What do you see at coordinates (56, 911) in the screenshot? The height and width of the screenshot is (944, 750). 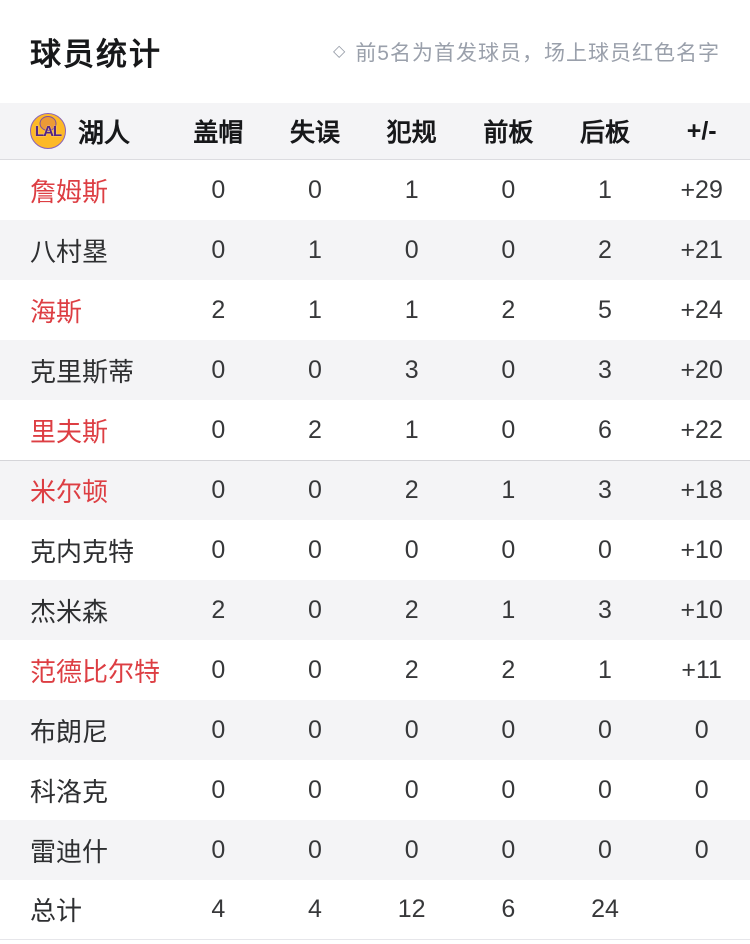 I see `player-name: 总计` at bounding box center [56, 911].